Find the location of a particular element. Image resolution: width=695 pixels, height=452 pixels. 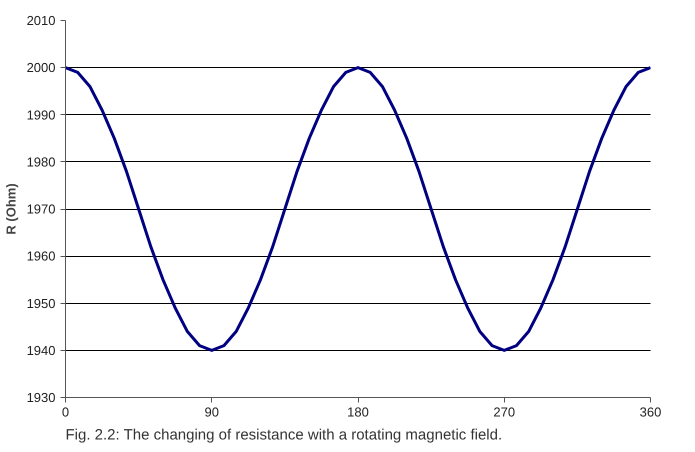

x-tick-label: 270 is located at coordinates (504, 412).